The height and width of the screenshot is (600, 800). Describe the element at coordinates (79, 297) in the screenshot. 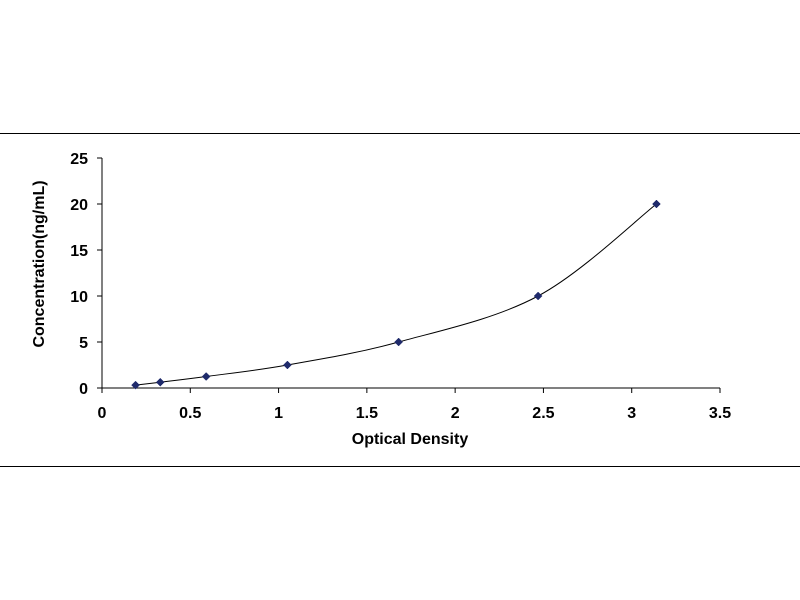

I see `y-tick-label: 10` at that location.